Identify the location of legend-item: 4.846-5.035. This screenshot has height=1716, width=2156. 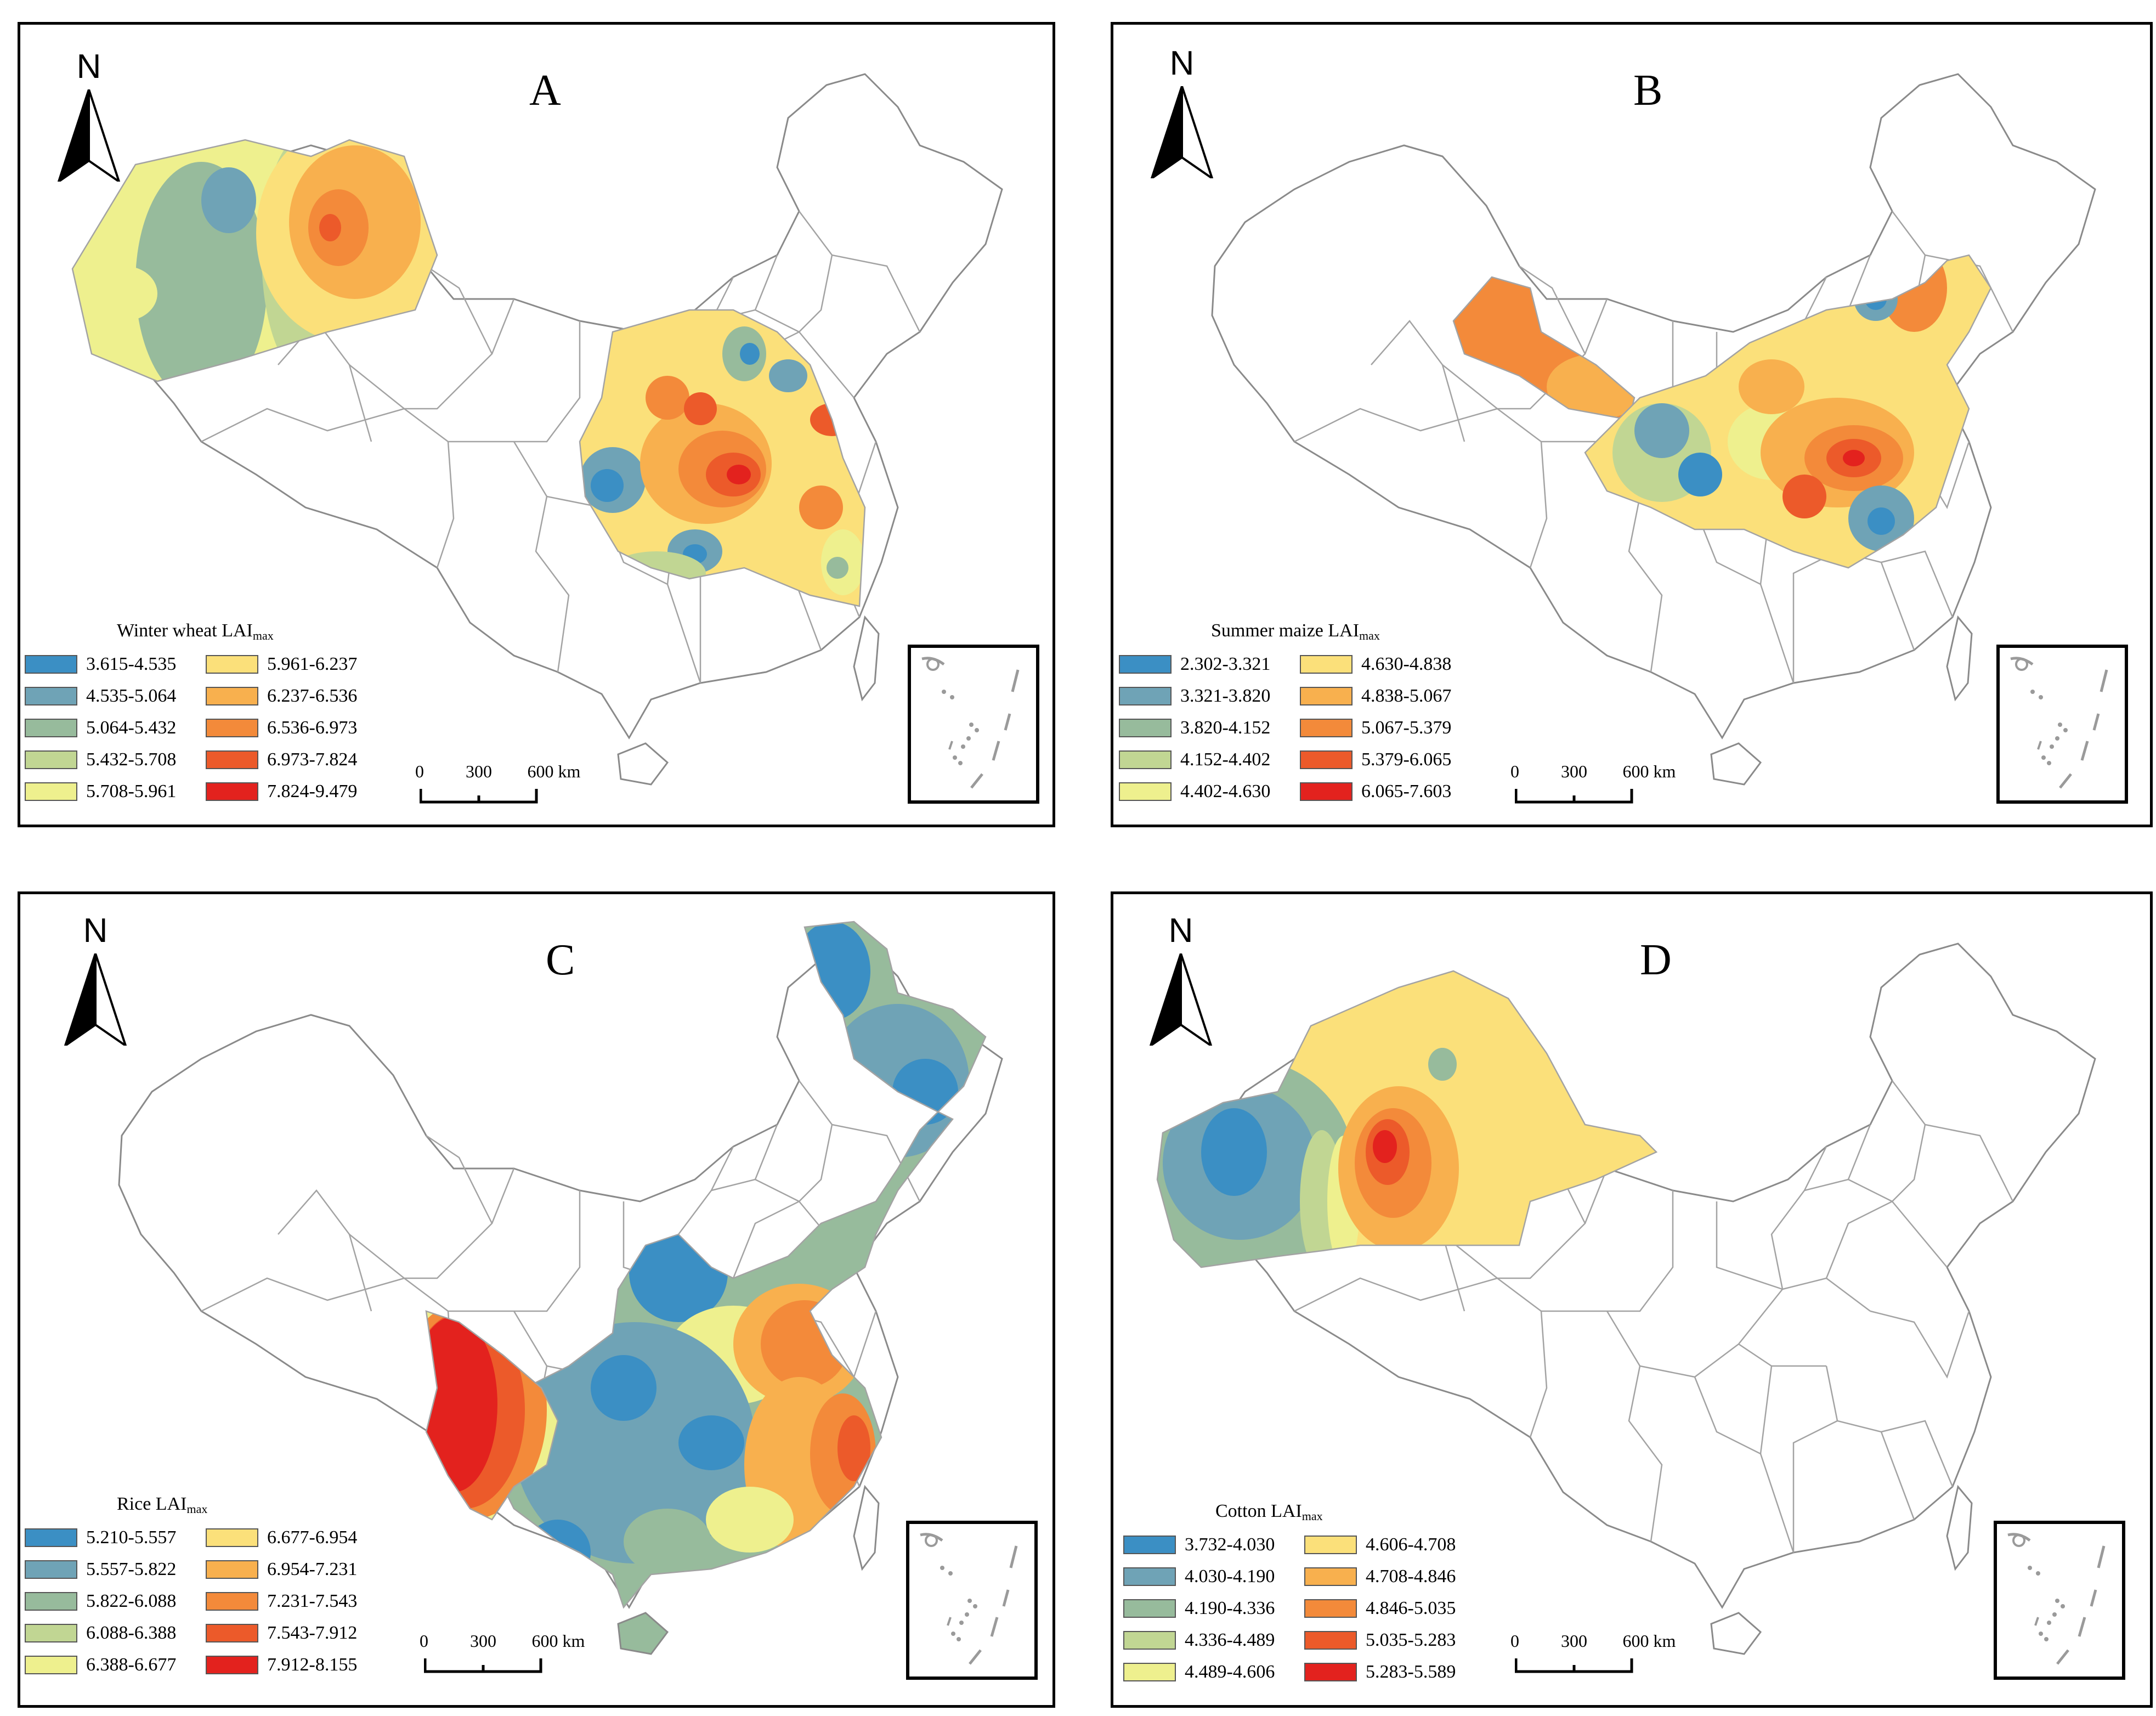
(1394, 1608).